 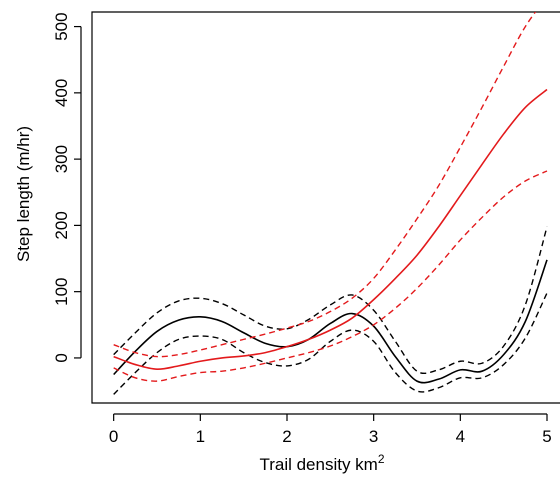 What do you see at coordinates (61, 357) in the screenshot?
I see `y-tick-label: 0` at bounding box center [61, 357].